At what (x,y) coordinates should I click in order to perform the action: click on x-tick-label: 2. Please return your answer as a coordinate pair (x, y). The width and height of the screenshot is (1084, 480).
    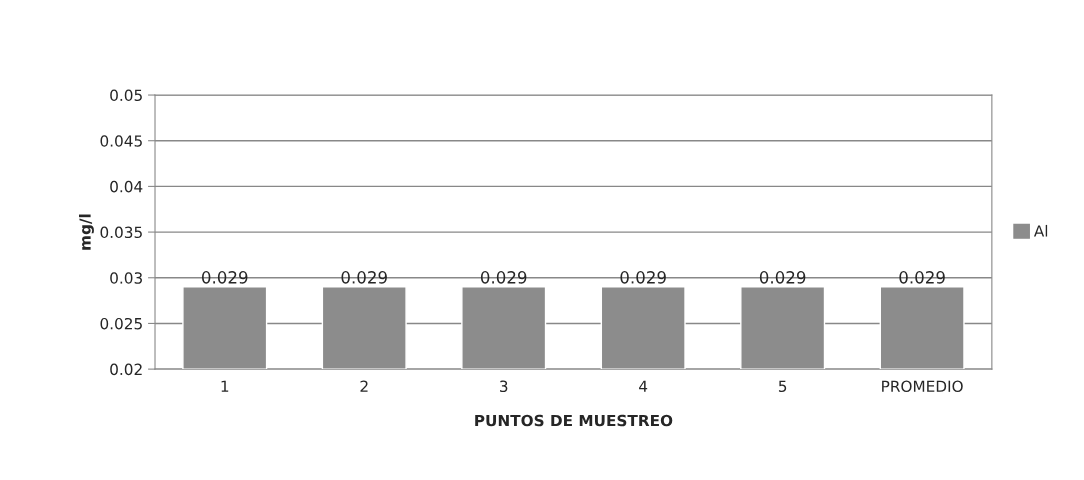
    Looking at the image, I should click on (364, 386).